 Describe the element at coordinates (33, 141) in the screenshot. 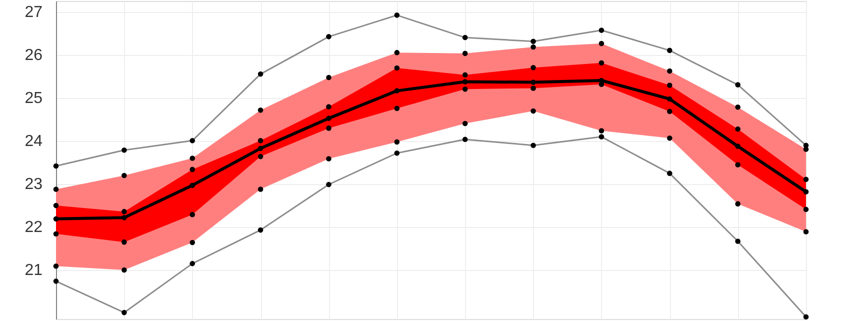

I see `y-tick-label: 24` at that location.